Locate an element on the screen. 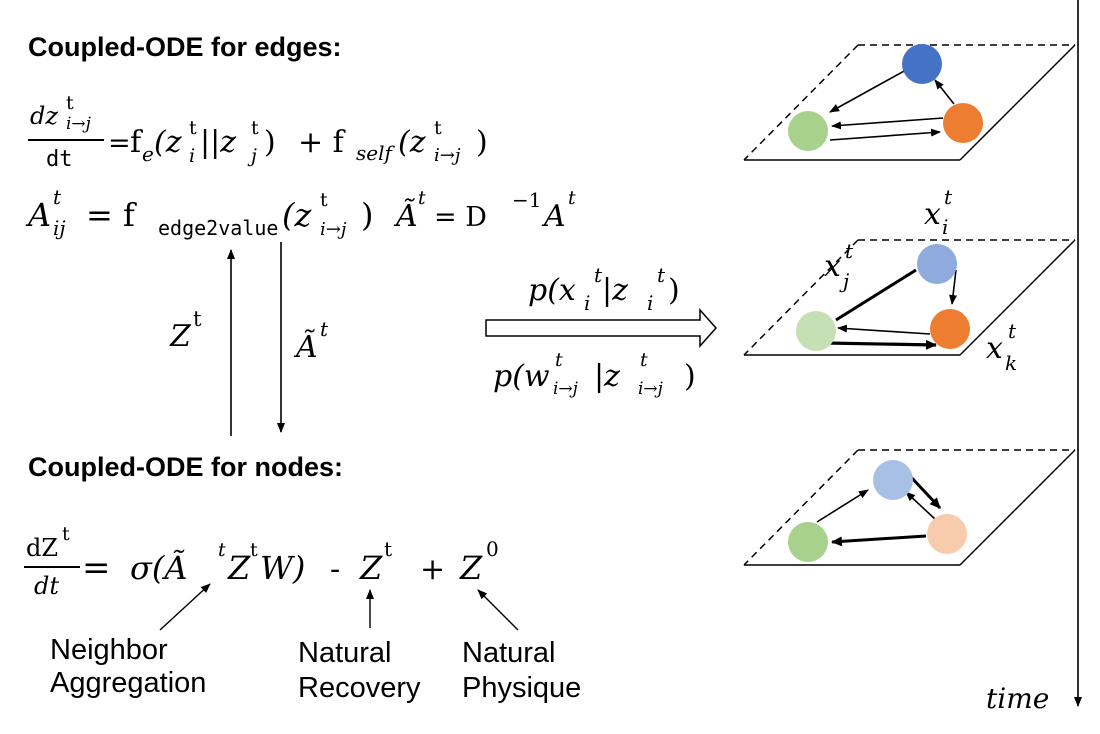 Image resolution: width=1100 pixels, height=734 pixels. emission-bottom-label: p(w t i→j |z t i→j ) is located at coordinates (594, 374).